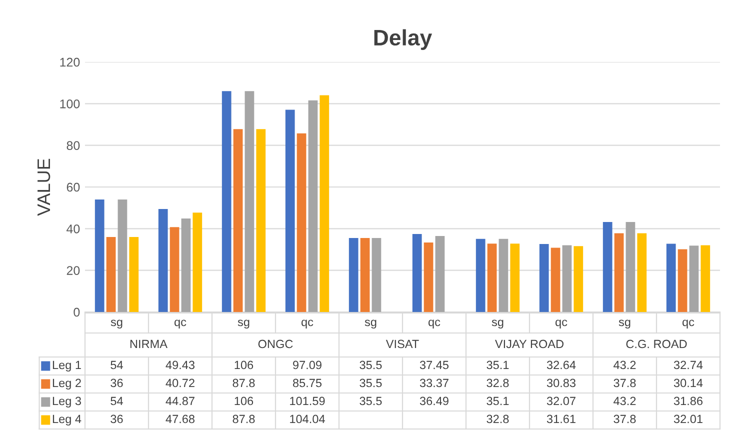 The width and height of the screenshot is (731, 430). What do you see at coordinates (70, 62) in the screenshot?
I see `y-tick-label: 120` at bounding box center [70, 62].